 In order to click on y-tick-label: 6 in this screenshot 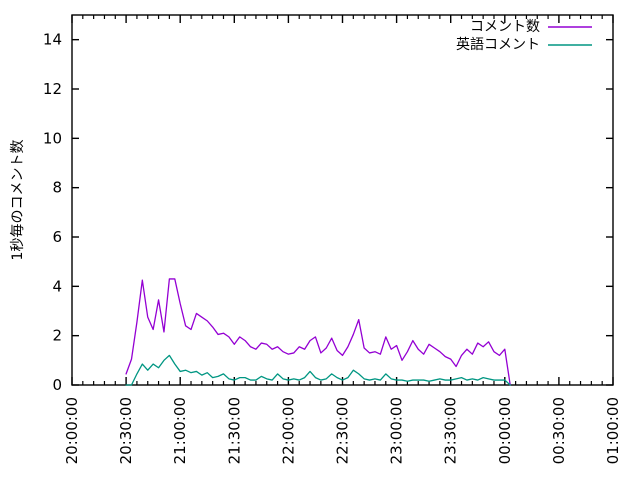, I will do `click(57, 237)`.